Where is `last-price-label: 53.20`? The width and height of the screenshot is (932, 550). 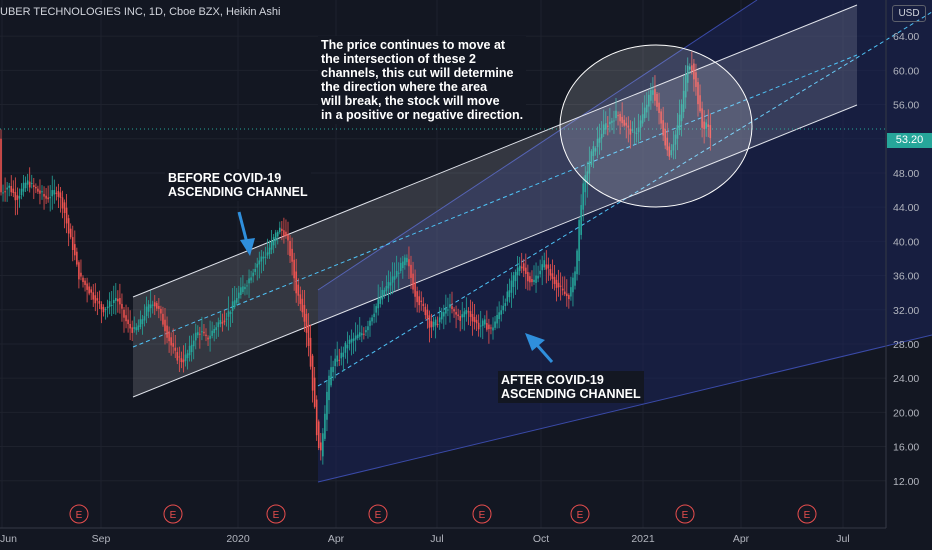
last-price-label: 53.20 is located at coordinates (909, 140).